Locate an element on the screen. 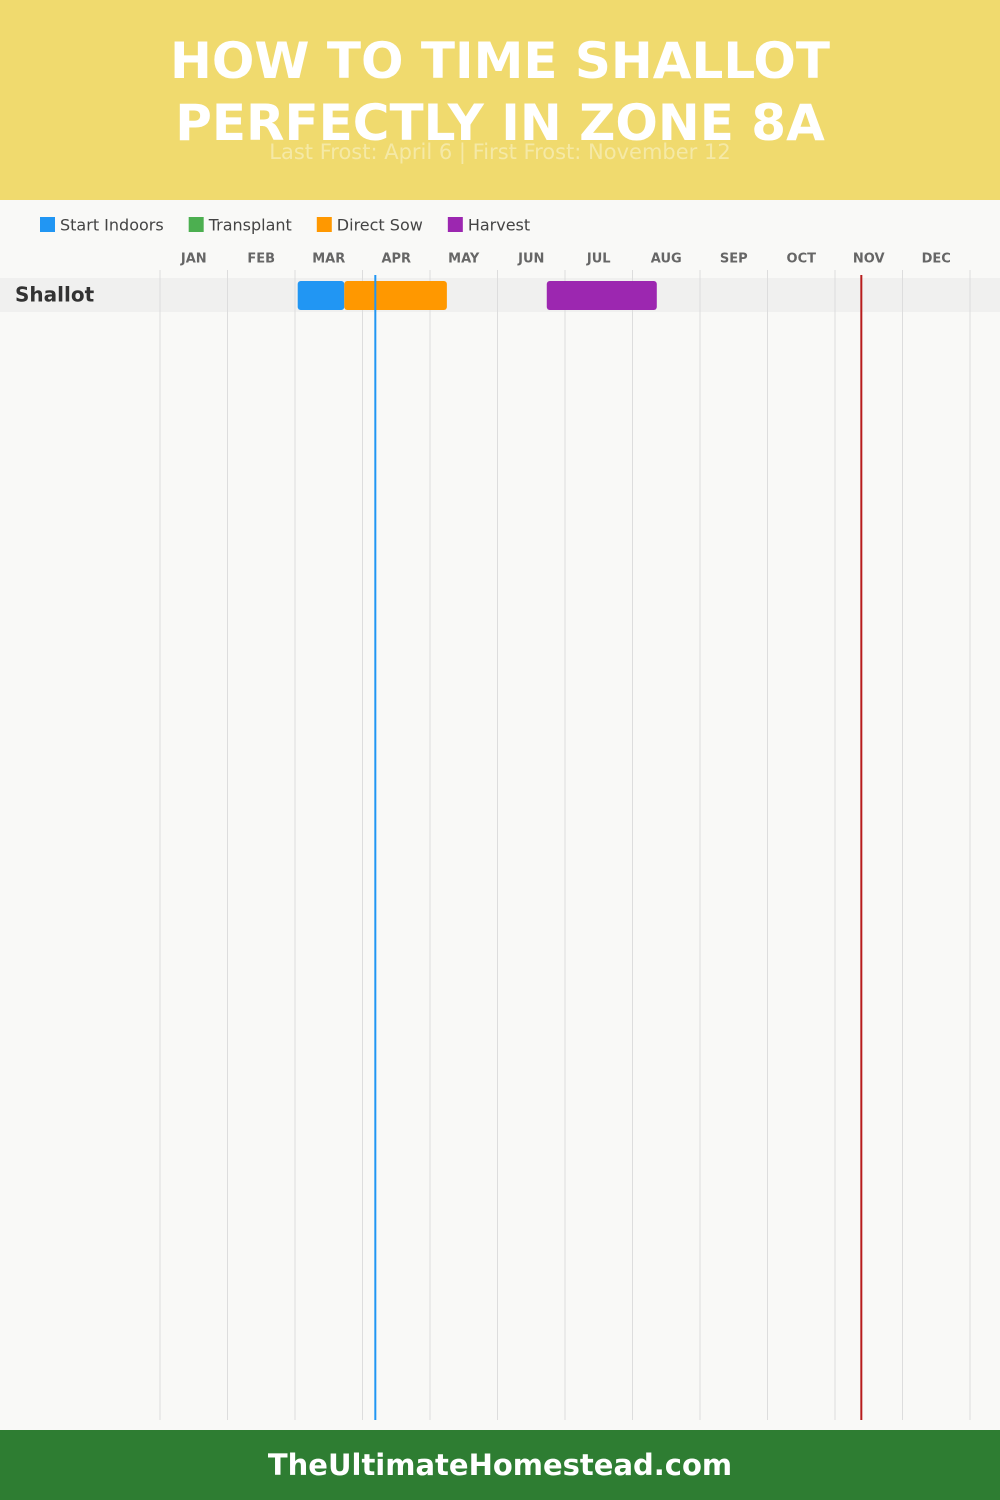 The height and width of the screenshot is (1500, 1000). x-tick-label: NOV is located at coordinates (869, 259).